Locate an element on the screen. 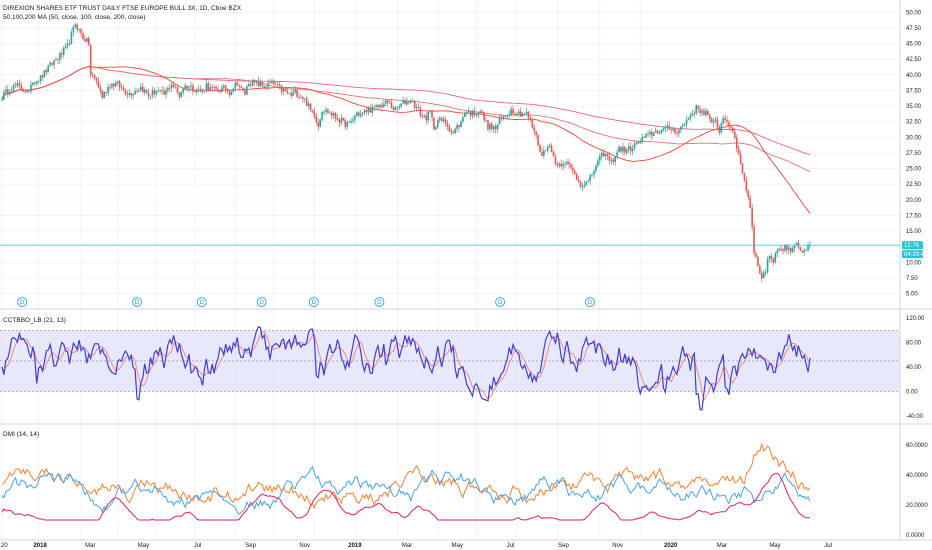 The image size is (932, 550). oscillator-axis: 120.00 80.00 40.00 0.00 -40.00 is located at coordinates (915, 368).